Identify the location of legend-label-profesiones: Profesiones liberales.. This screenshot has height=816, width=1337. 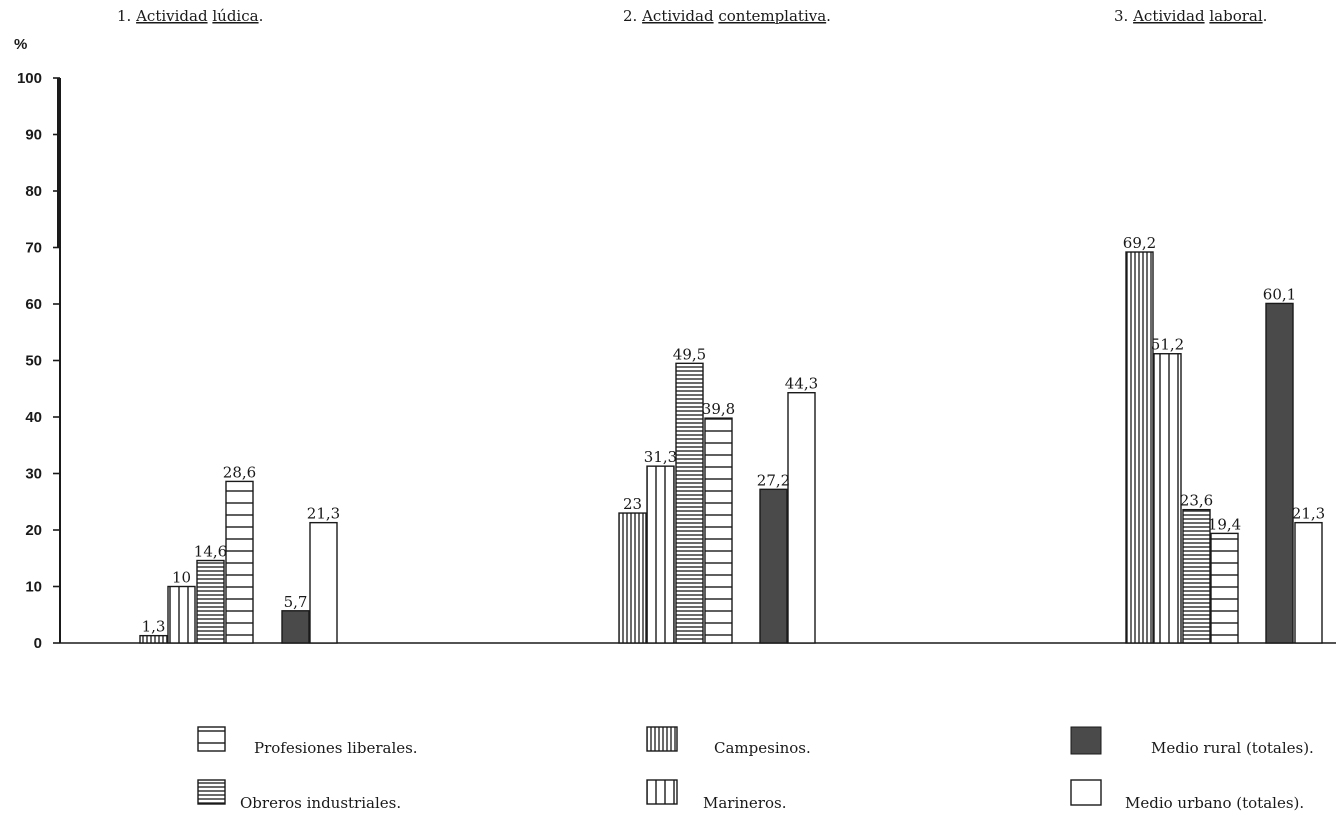
(336, 748).